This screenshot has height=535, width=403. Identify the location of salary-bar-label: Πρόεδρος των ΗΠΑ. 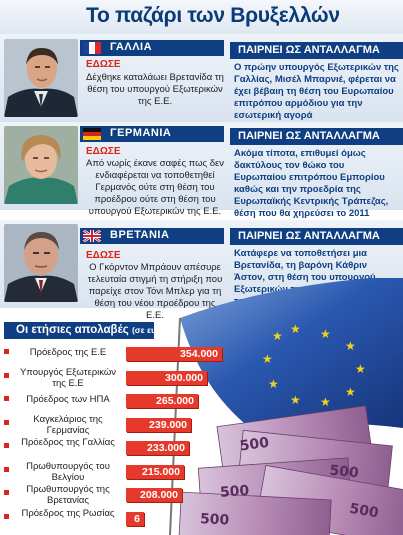
(68, 399).